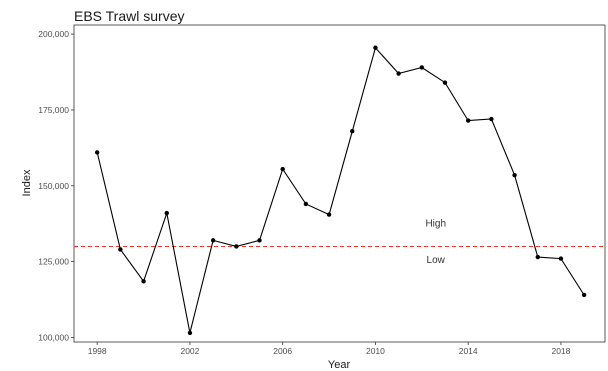 This screenshot has height=371, width=608. What do you see at coordinates (375, 351) in the screenshot?
I see `x-tick-label: 2010` at bounding box center [375, 351].